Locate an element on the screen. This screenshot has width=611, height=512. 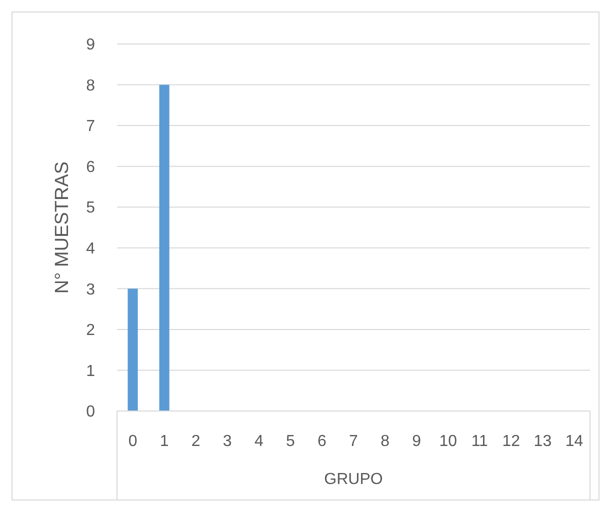
x-tick-label: 3 is located at coordinates (227, 441).